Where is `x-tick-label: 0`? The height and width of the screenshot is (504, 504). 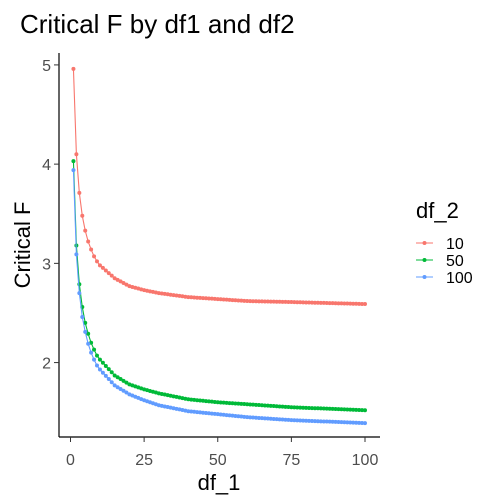 x-tick-label: 0 is located at coordinates (70, 460).